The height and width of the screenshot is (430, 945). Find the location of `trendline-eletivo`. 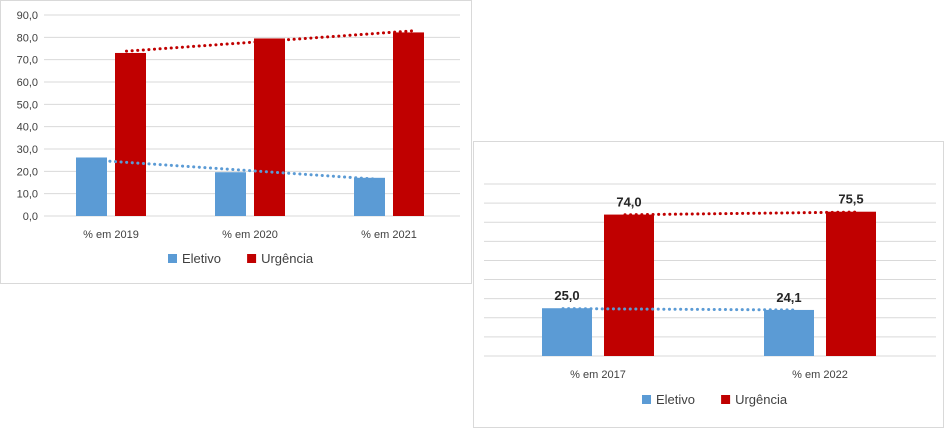

trendline-eletivo is located at coordinates (678, 309).